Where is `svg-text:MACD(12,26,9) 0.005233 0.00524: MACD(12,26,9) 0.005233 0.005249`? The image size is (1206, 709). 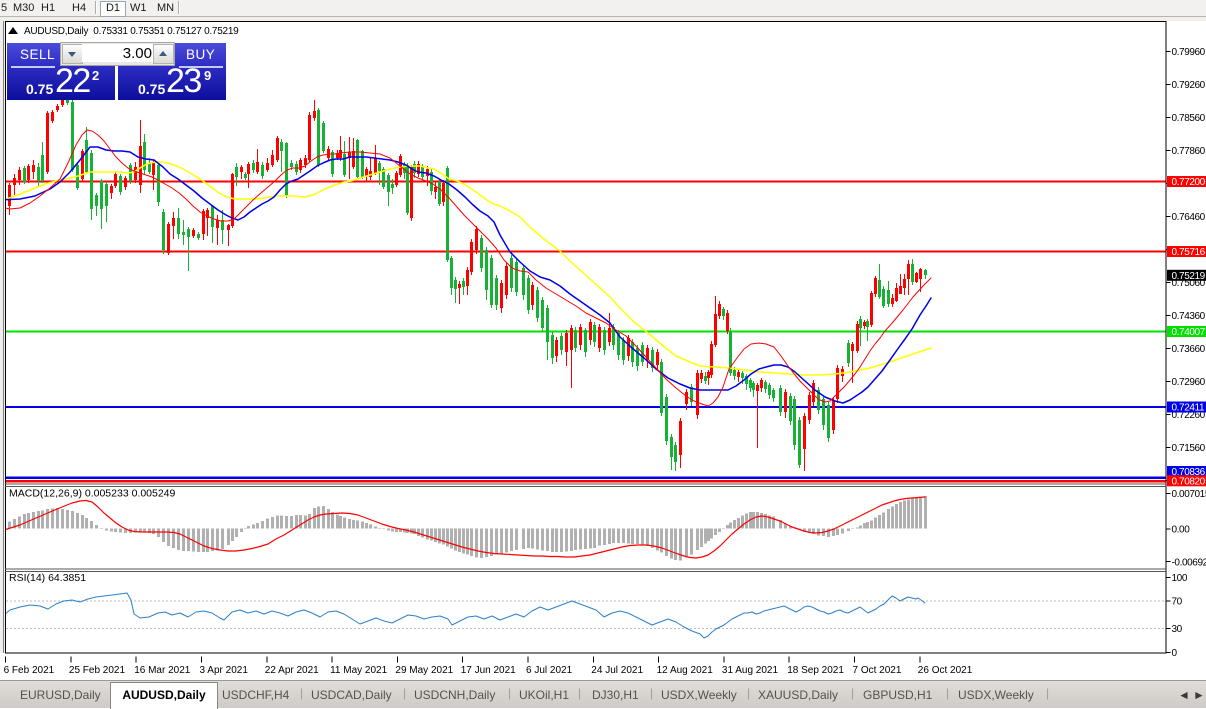
svg-text:MACD(12,26,9) 0.005233 0.00524: MACD(12,26,9) 0.005233 0.005249 is located at coordinates (92, 494).